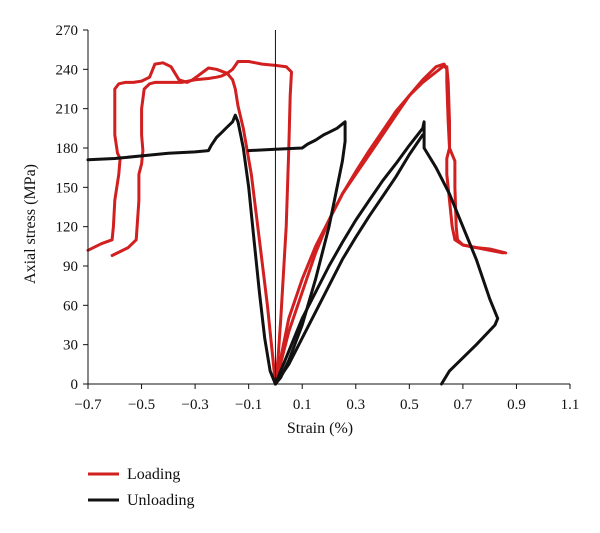 This screenshot has width=600, height=533. I want to click on y-tick-label: 150, so click(67, 188).